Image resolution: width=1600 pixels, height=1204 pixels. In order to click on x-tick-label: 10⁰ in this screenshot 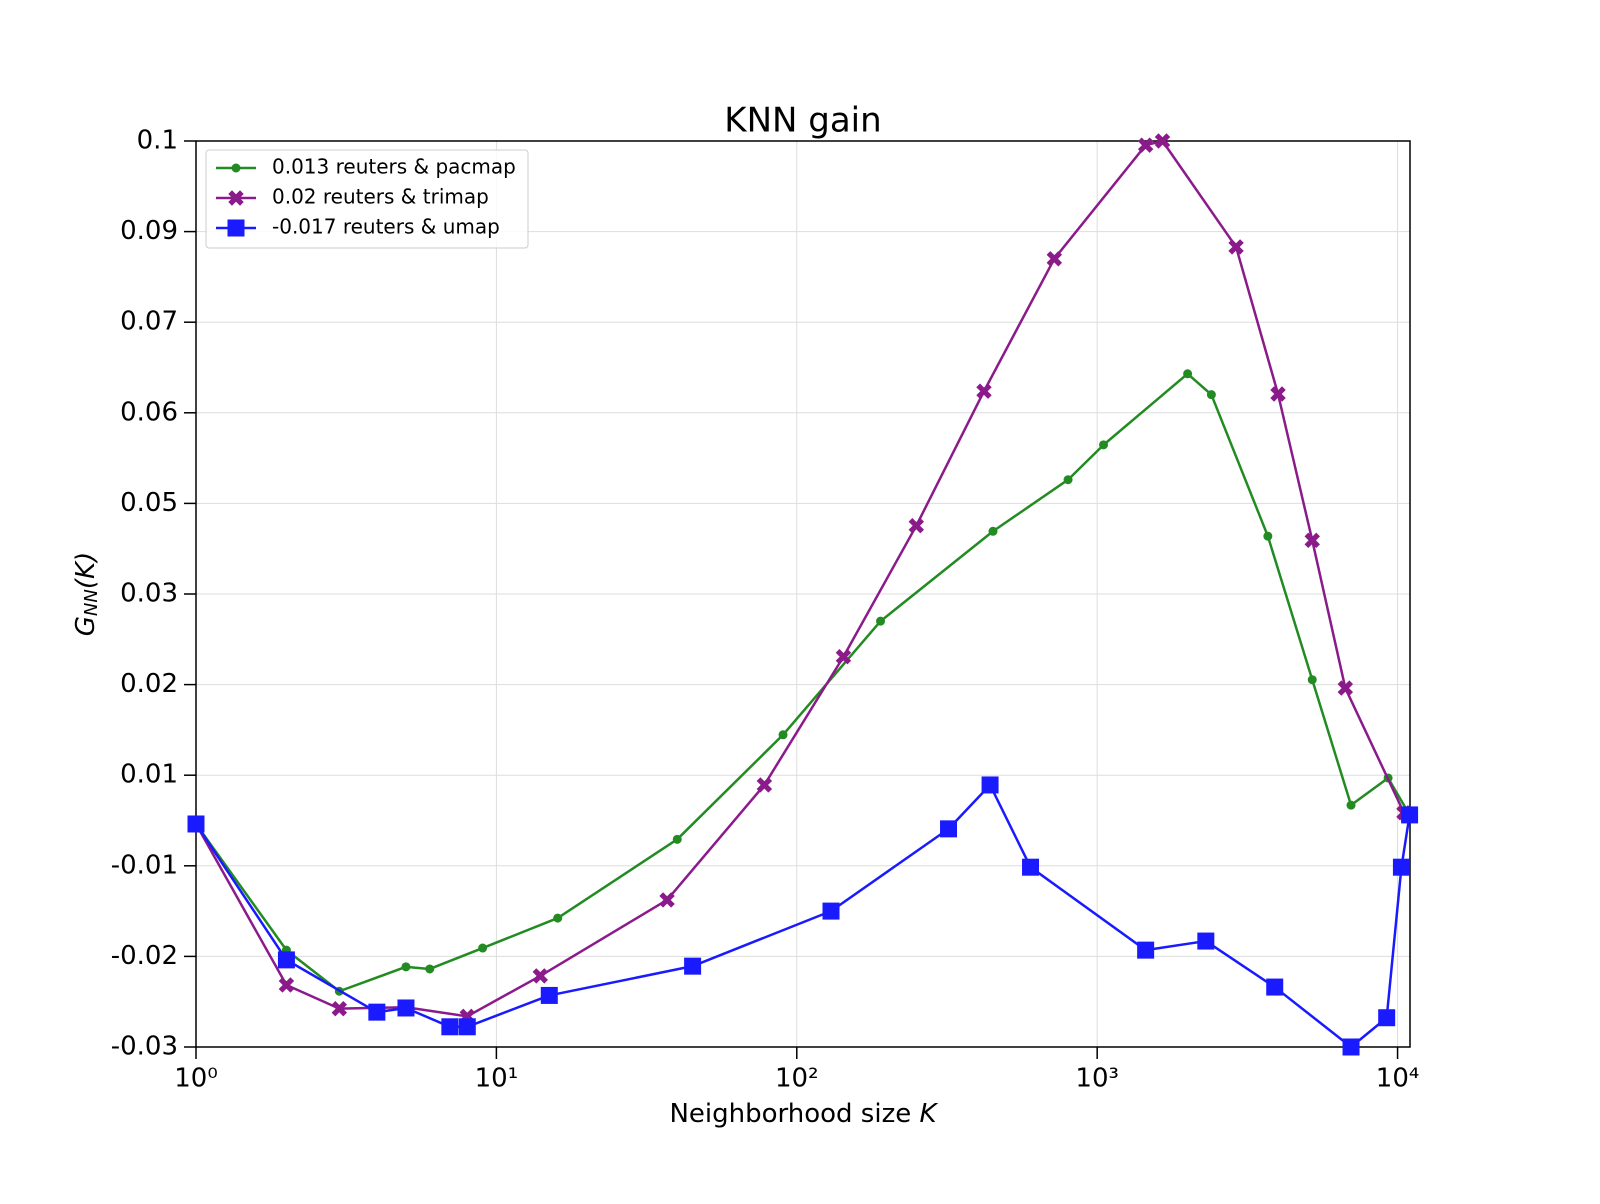, I will do `click(196, 1079)`.